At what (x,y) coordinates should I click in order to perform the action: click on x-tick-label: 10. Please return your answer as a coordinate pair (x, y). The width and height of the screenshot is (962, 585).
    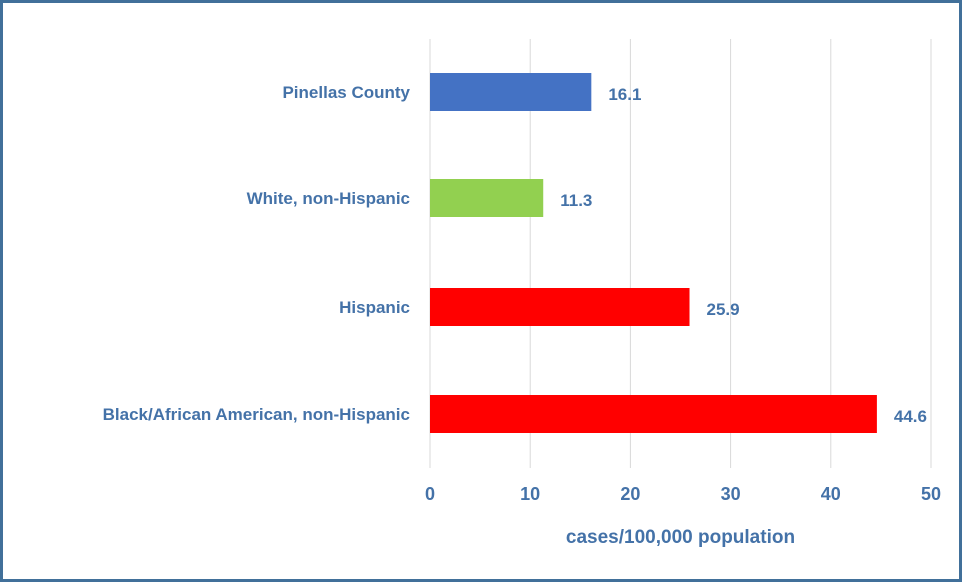
    Looking at the image, I should click on (530, 494).